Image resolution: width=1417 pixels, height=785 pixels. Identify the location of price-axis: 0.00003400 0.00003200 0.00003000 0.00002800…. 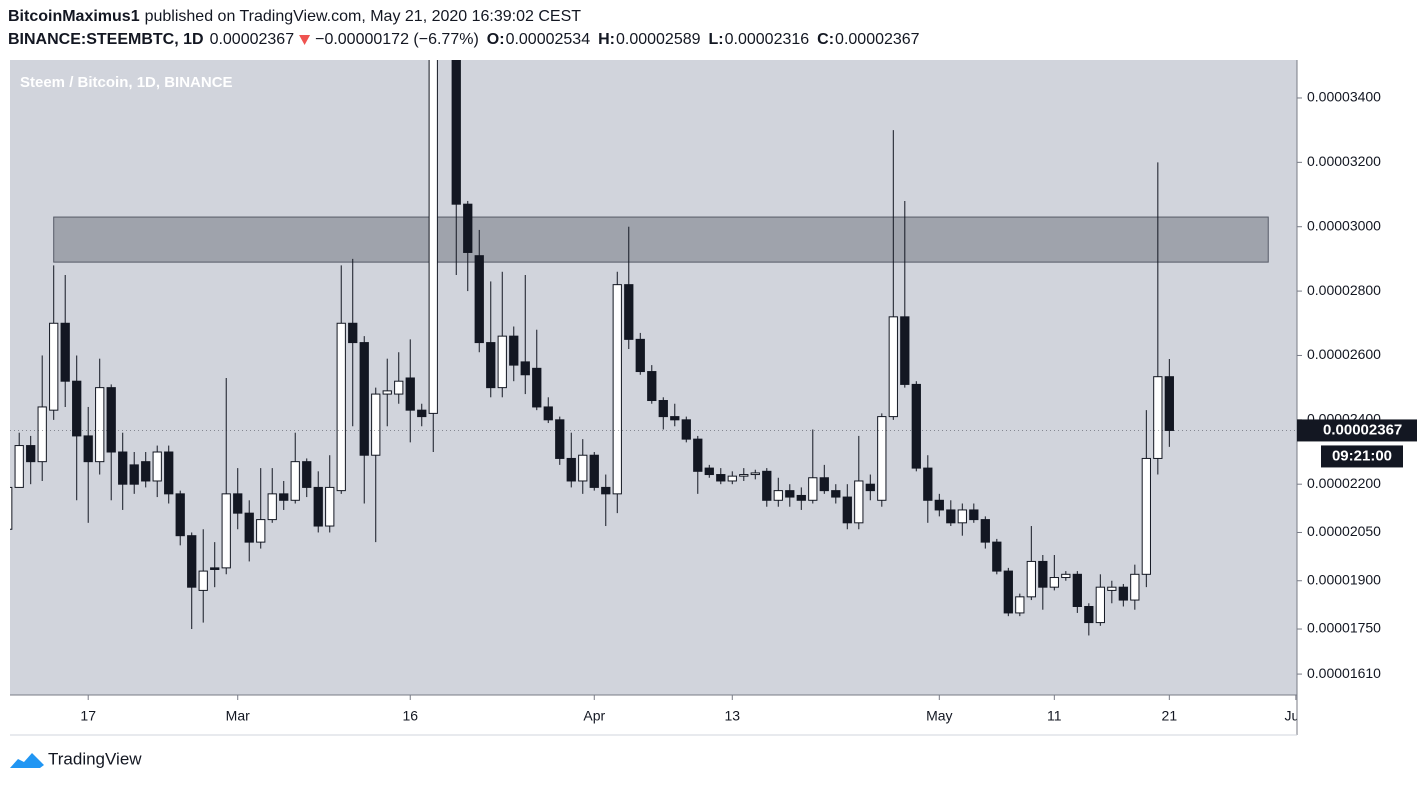
(1357, 385).